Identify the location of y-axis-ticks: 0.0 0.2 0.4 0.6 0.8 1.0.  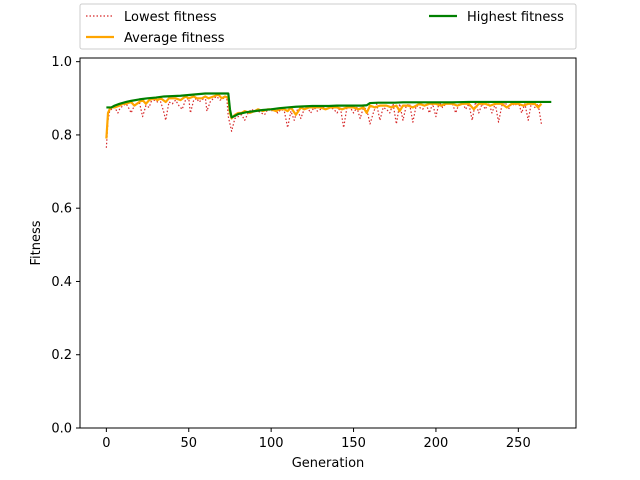
(65, 246).